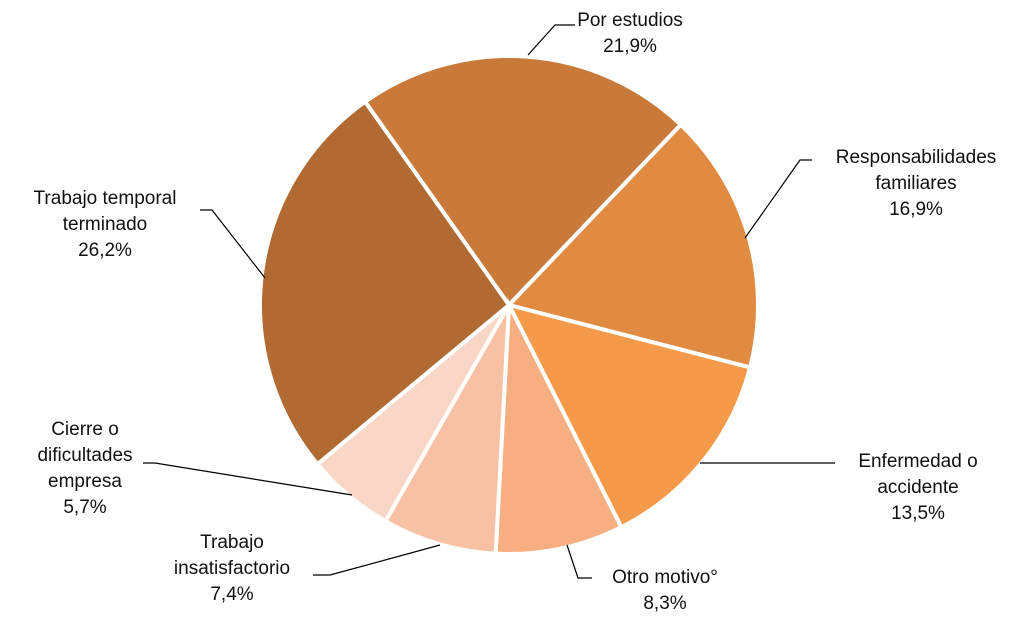  I want to click on value-label: 5,7%, so click(85, 507).